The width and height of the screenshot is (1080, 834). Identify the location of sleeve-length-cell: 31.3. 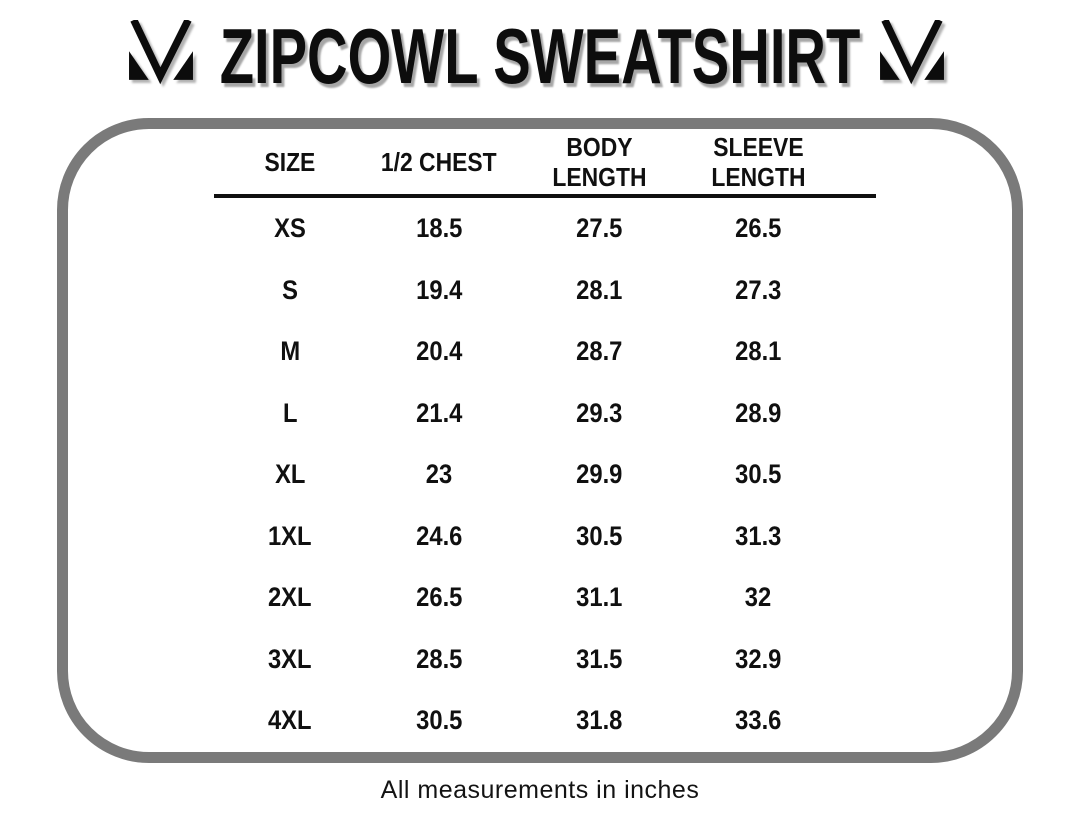
(758, 536).